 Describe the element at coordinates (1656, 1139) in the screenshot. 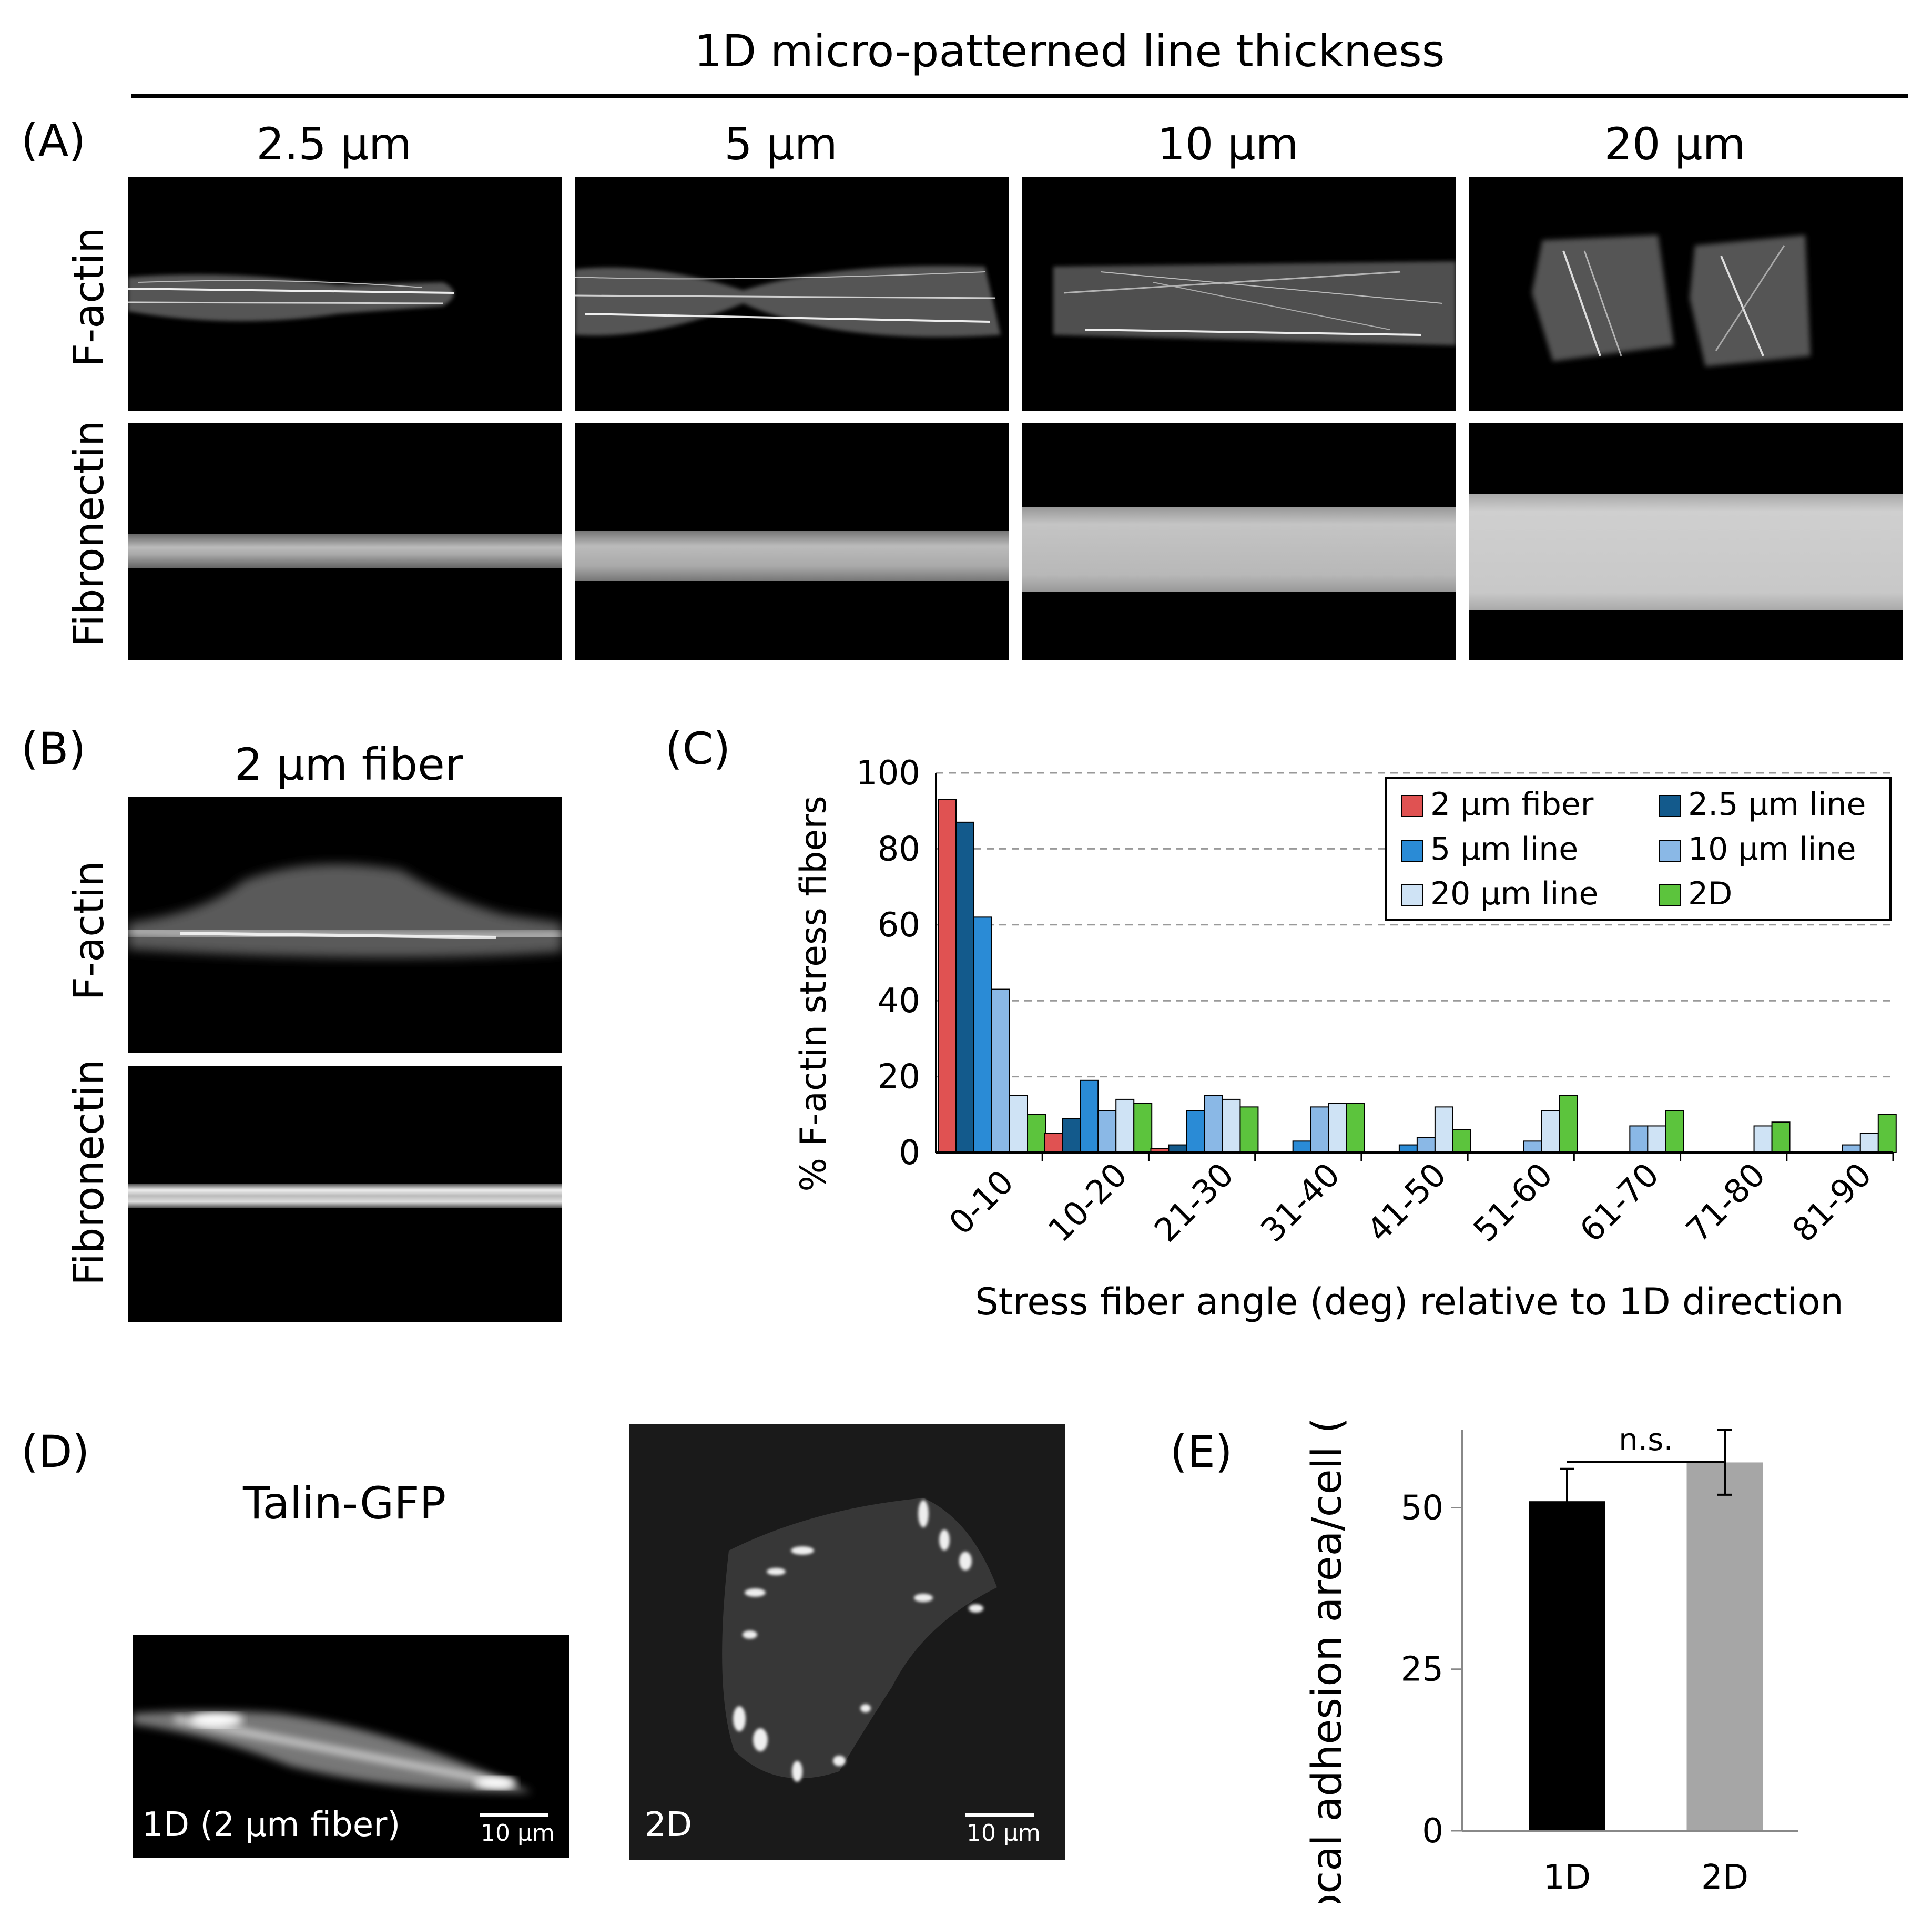

I see `bar-20-μm-line-61-70` at that location.